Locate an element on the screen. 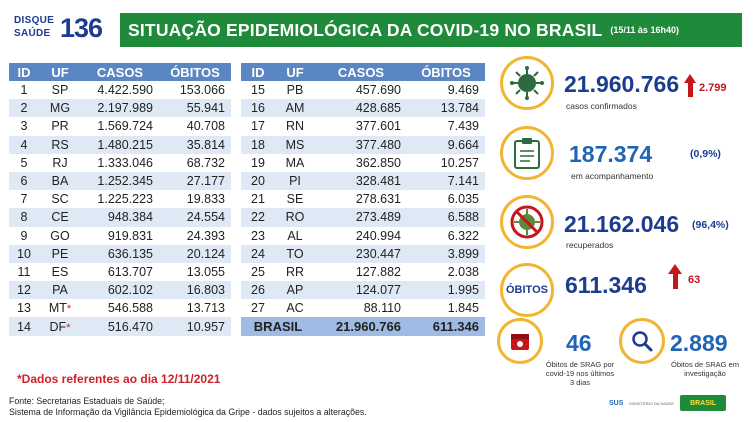  deaths-badge: ÓBITOS is located at coordinates (527, 290).